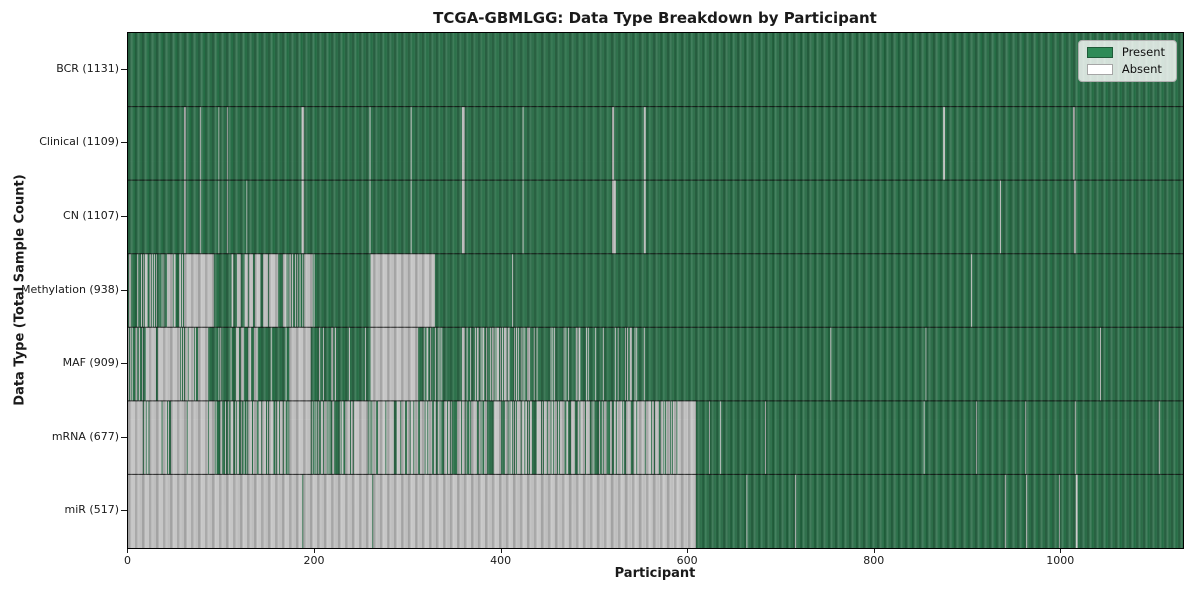 The image size is (1200, 600). Describe the element at coordinates (1141, 68) in the screenshot. I see `legend-label-absent: Absent` at that location.